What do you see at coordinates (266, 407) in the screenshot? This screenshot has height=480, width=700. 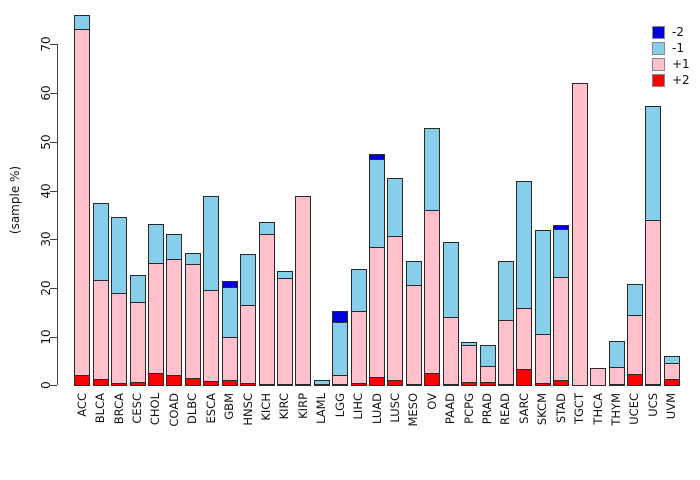 I see `x-category-label: KICH` at bounding box center [266, 407].